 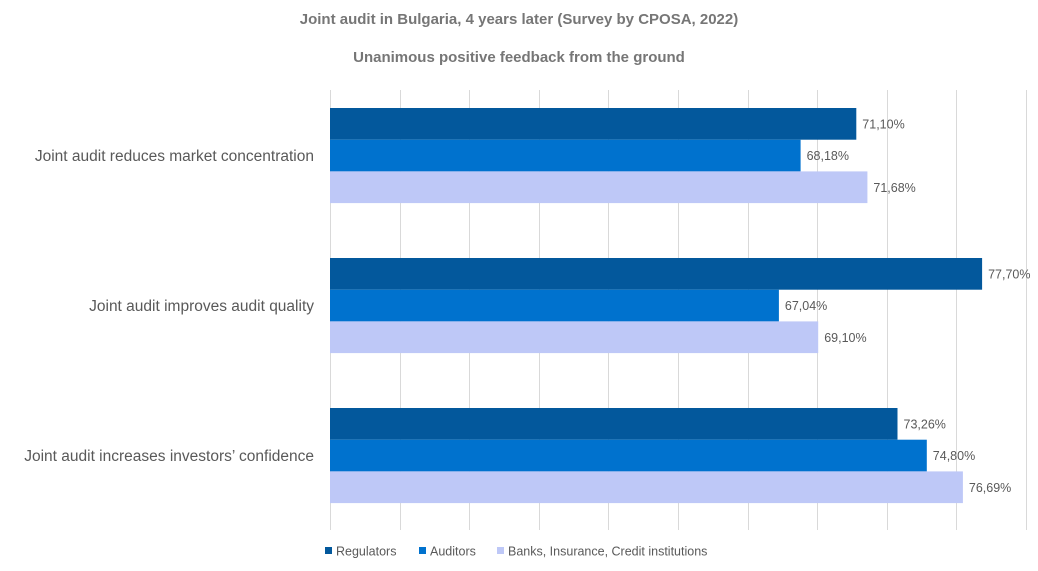 What do you see at coordinates (845, 338) in the screenshot?
I see `data-label: 69,10%` at bounding box center [845, 338].